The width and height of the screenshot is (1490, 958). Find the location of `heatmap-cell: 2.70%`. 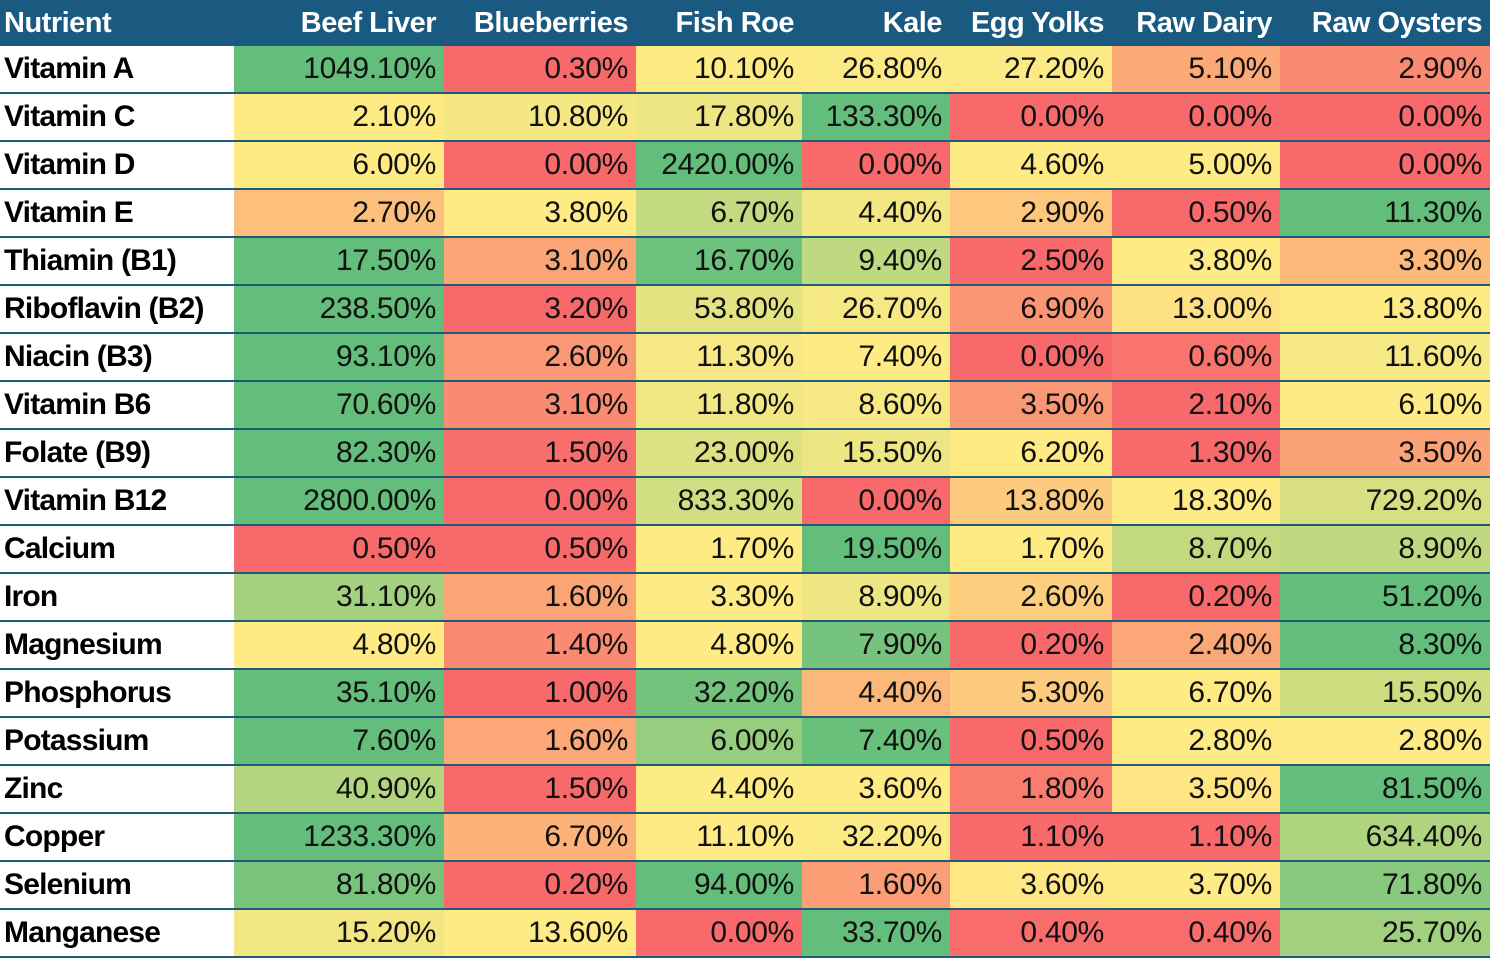

heatmap-cell: 2.70% is located at coordinates (339, 213).